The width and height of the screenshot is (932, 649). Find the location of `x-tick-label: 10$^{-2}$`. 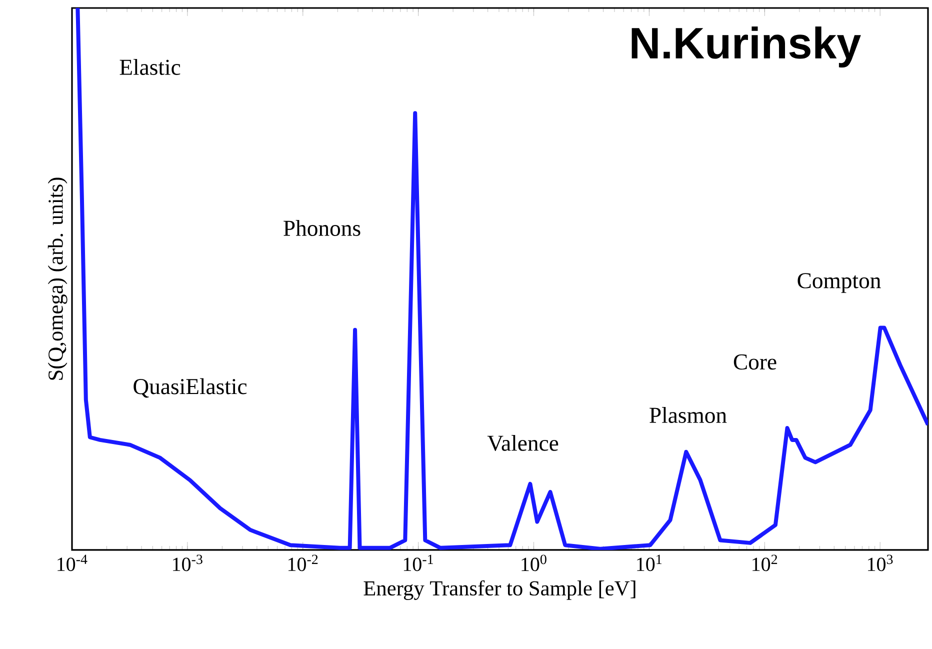

x-tick-label: 10$^{-2}$ is located at coordinates (303, 563).